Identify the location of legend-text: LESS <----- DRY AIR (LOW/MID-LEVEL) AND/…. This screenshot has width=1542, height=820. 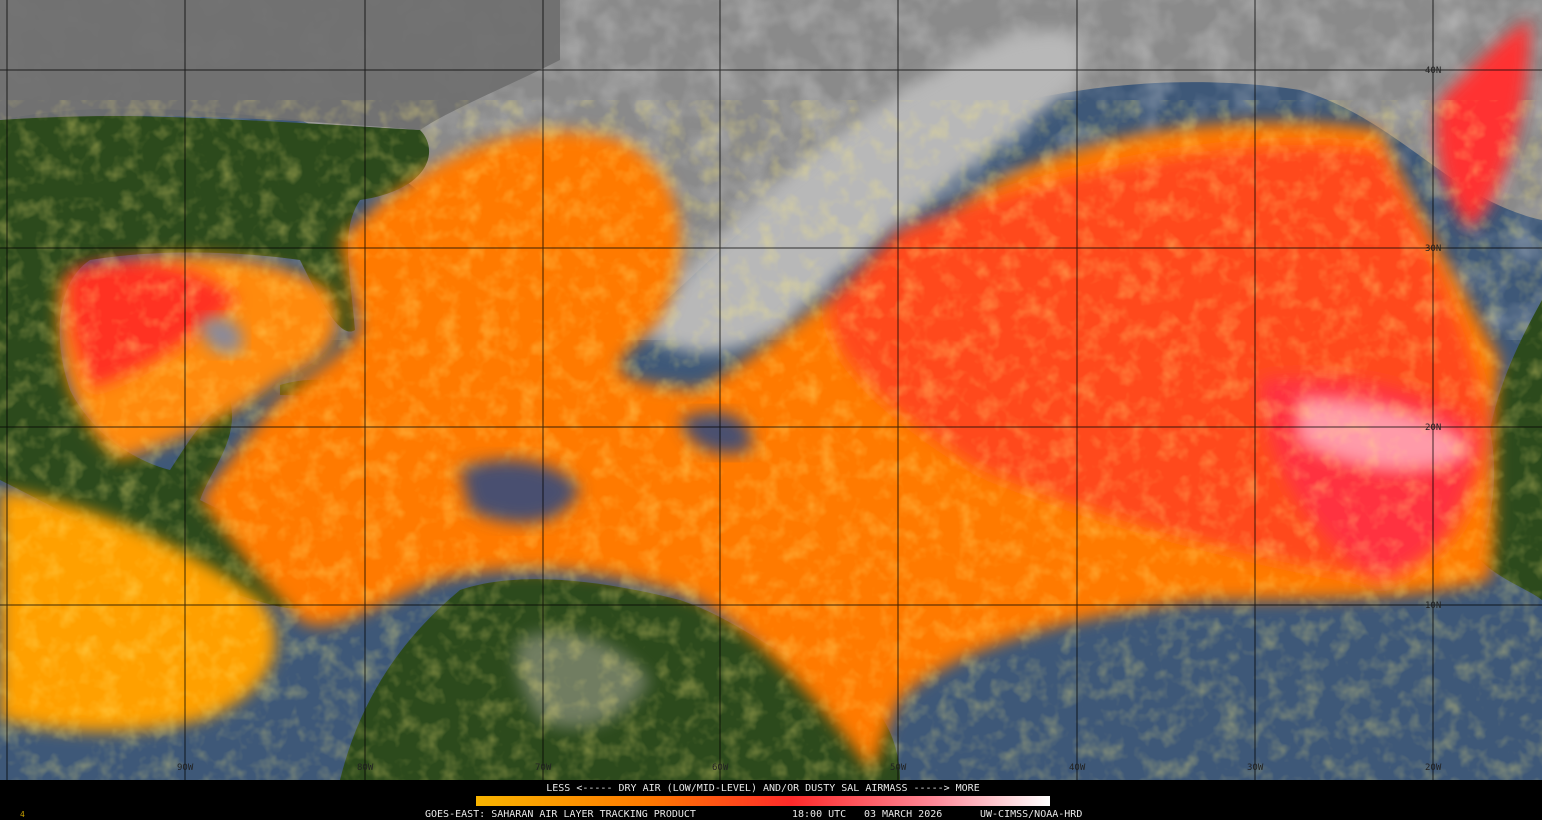
(762, 788).